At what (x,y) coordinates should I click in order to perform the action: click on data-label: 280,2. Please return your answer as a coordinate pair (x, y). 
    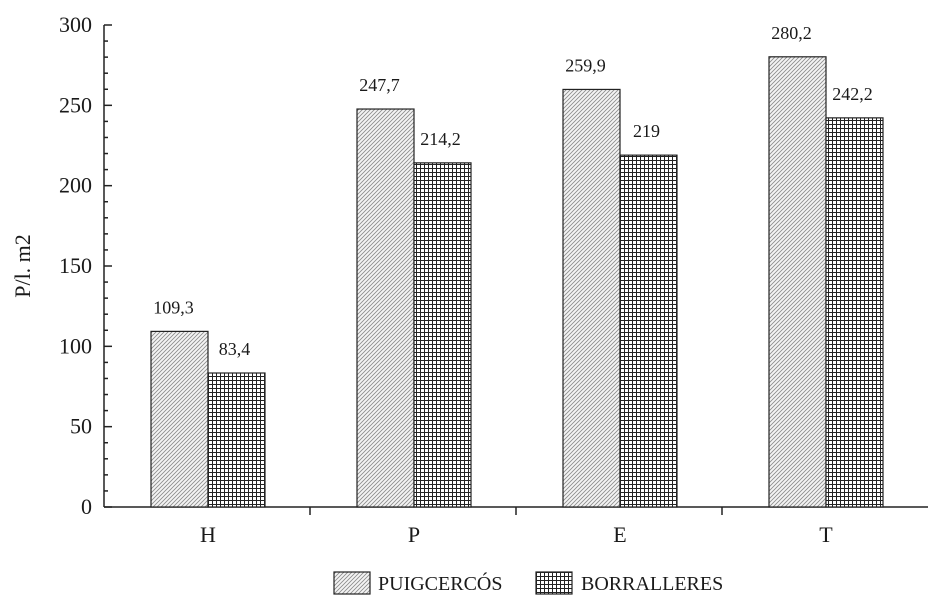
    Looking at the image, I should click on (791, 33).